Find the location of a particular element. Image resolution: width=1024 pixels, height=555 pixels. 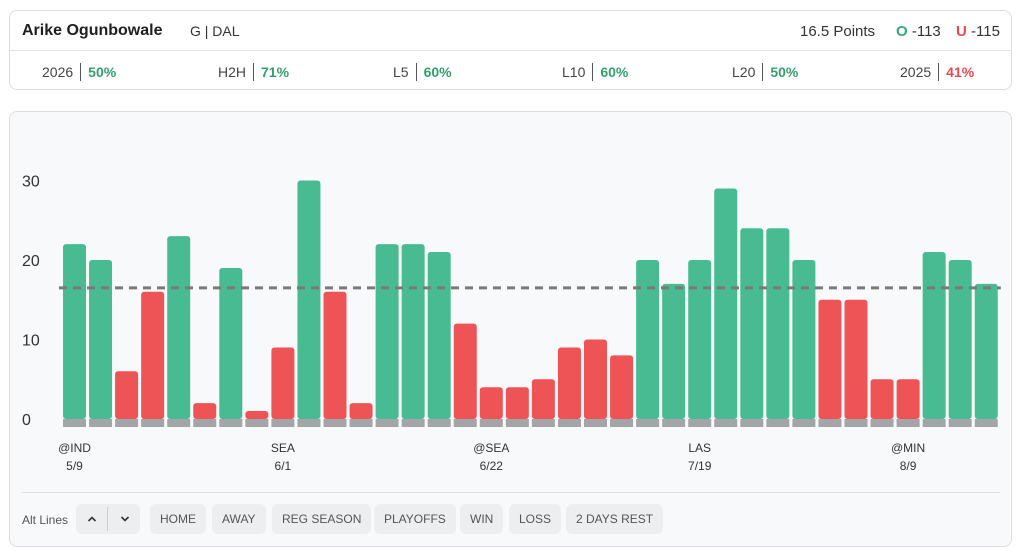

x-tick-opponent: LAS is located at coordinates (699, 448).